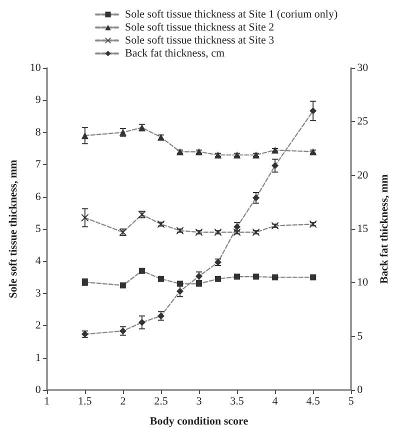 The image size is (398, 432). Describe the element at coordinates (38, 326) in the screenshot. I see `y-tick-label: 2` at that location.